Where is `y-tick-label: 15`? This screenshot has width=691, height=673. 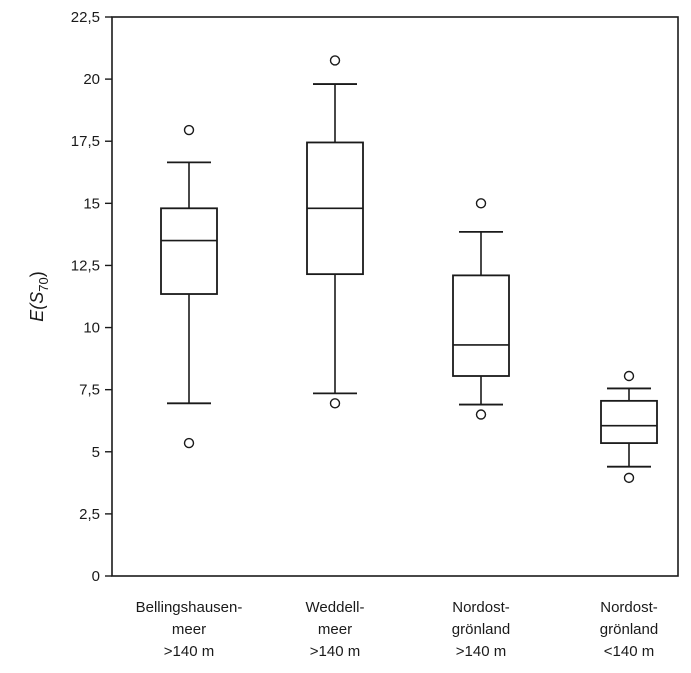
y-tick-label: 15 is located at coordinates (91, 203).